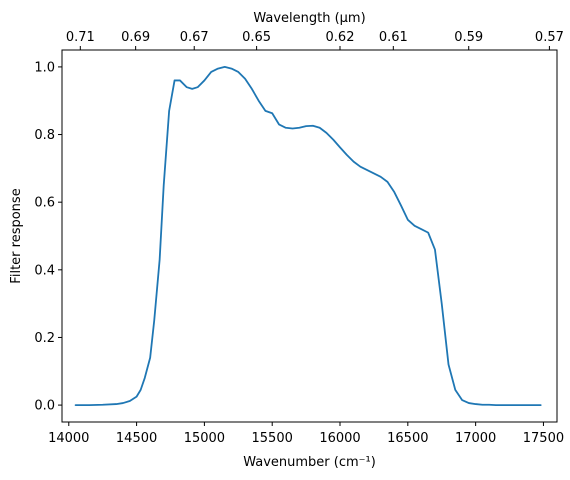 This screenshot has width=570, height=480. I want to click on top-tick-label: 0.71, so click(80, 37).